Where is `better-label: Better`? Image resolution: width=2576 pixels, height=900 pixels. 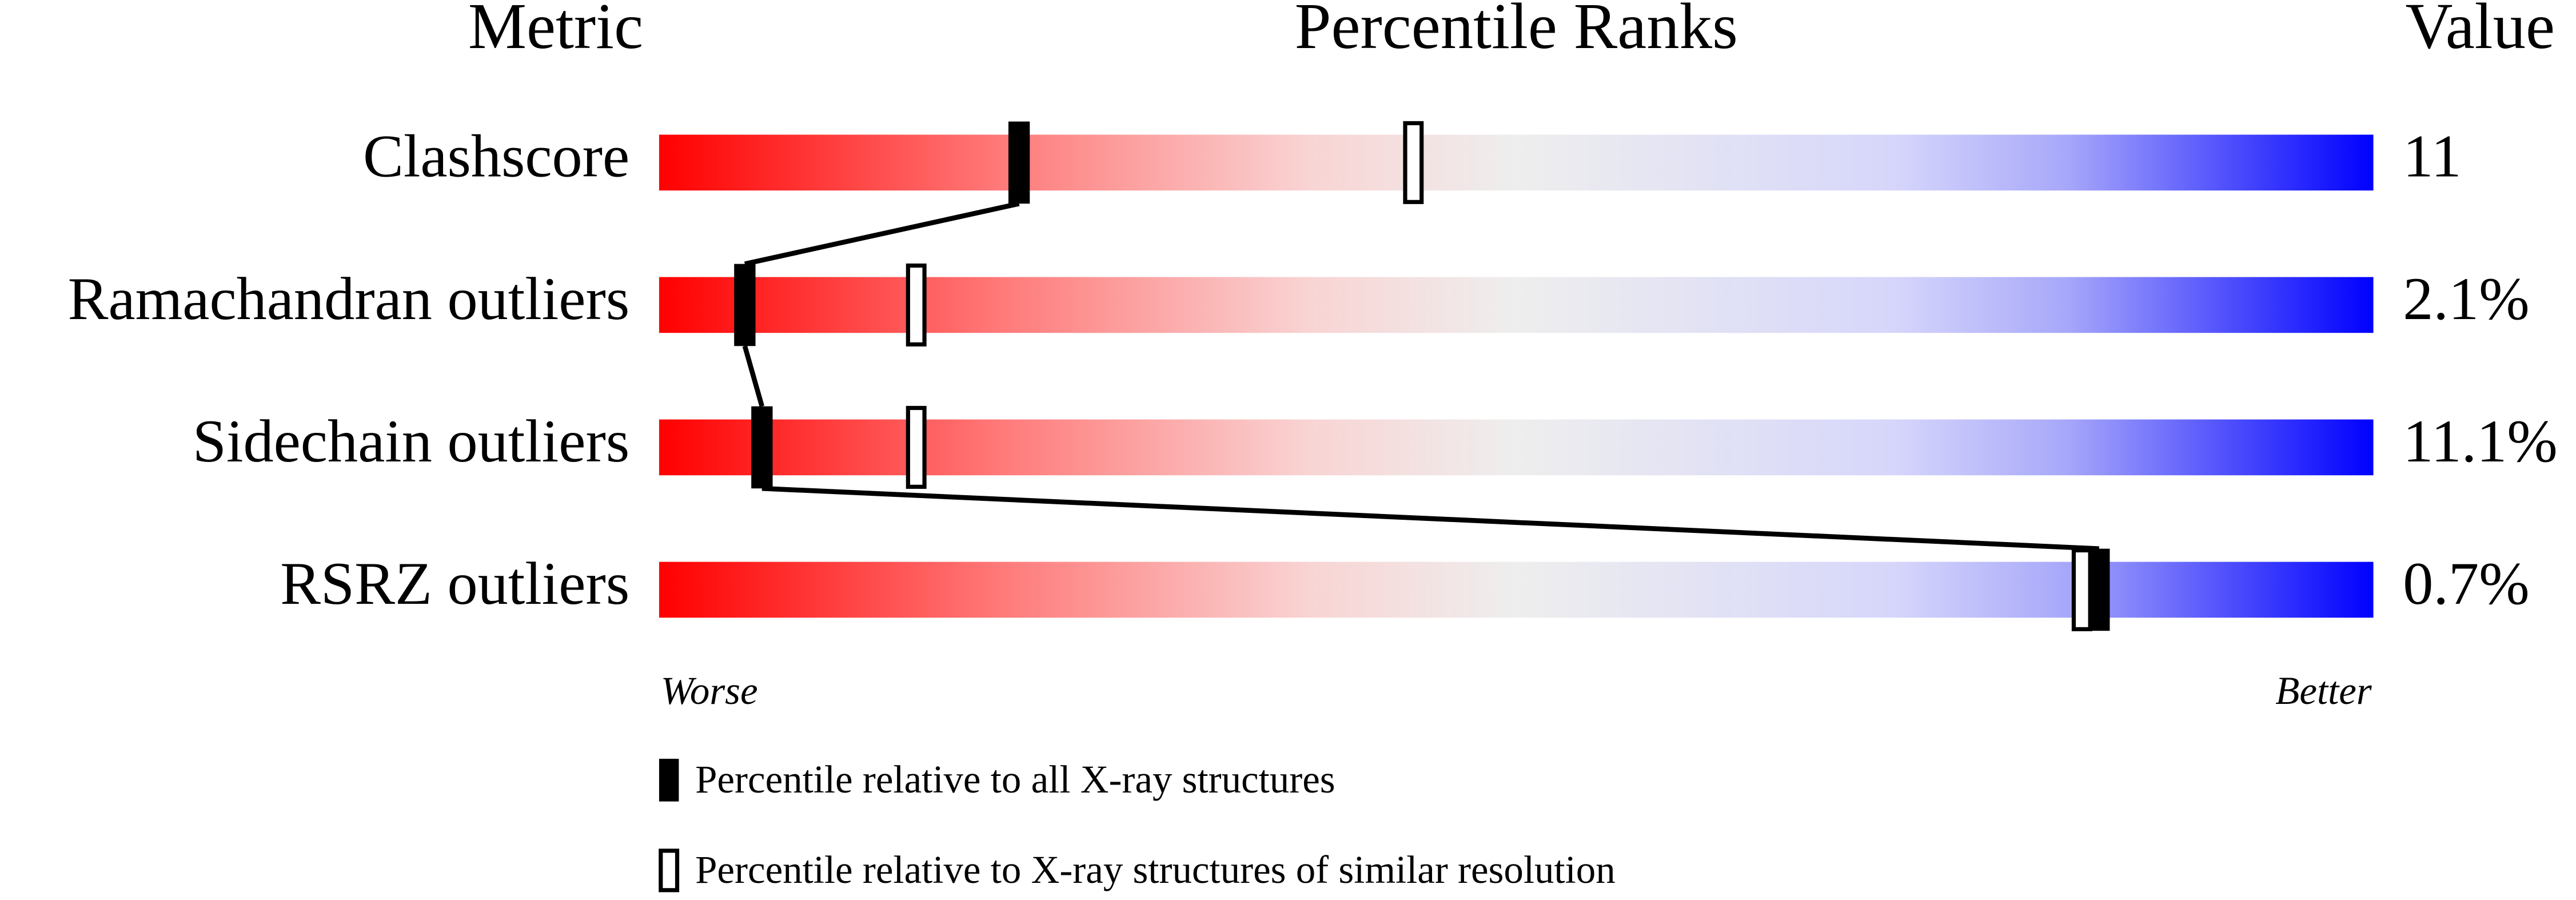
better-label: Better is located at coordinates (2323, 690).